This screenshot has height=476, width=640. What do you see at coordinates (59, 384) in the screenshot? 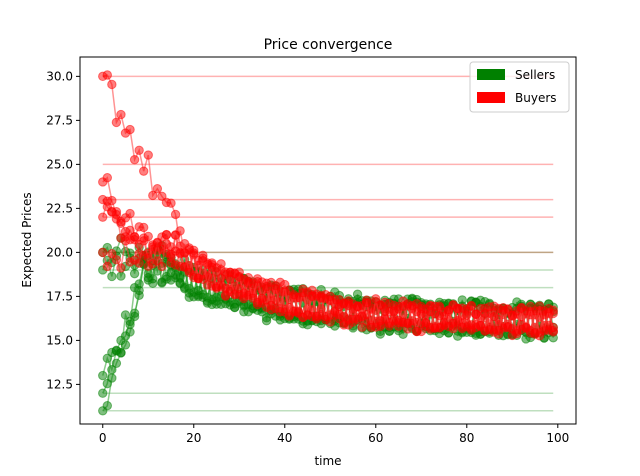
I see `y-tick-label: 12.5` at bounding box center [59, 384].